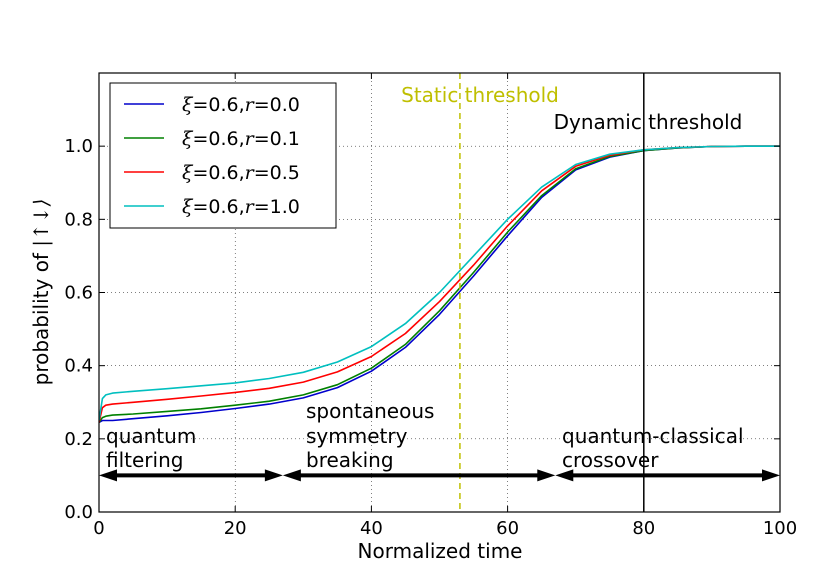  Describe the element at coordinates (151, 436) in the screenshot. I see `region-label-filtering-line1: quantum` at that location.